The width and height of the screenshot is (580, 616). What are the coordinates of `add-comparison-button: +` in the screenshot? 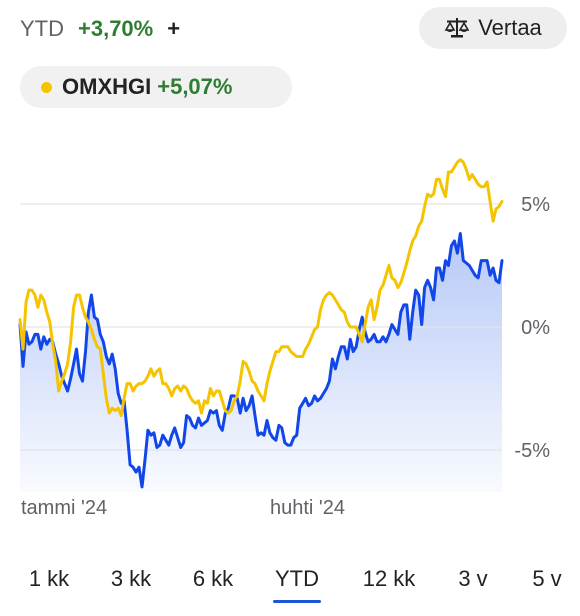 It's located at (174, 28).